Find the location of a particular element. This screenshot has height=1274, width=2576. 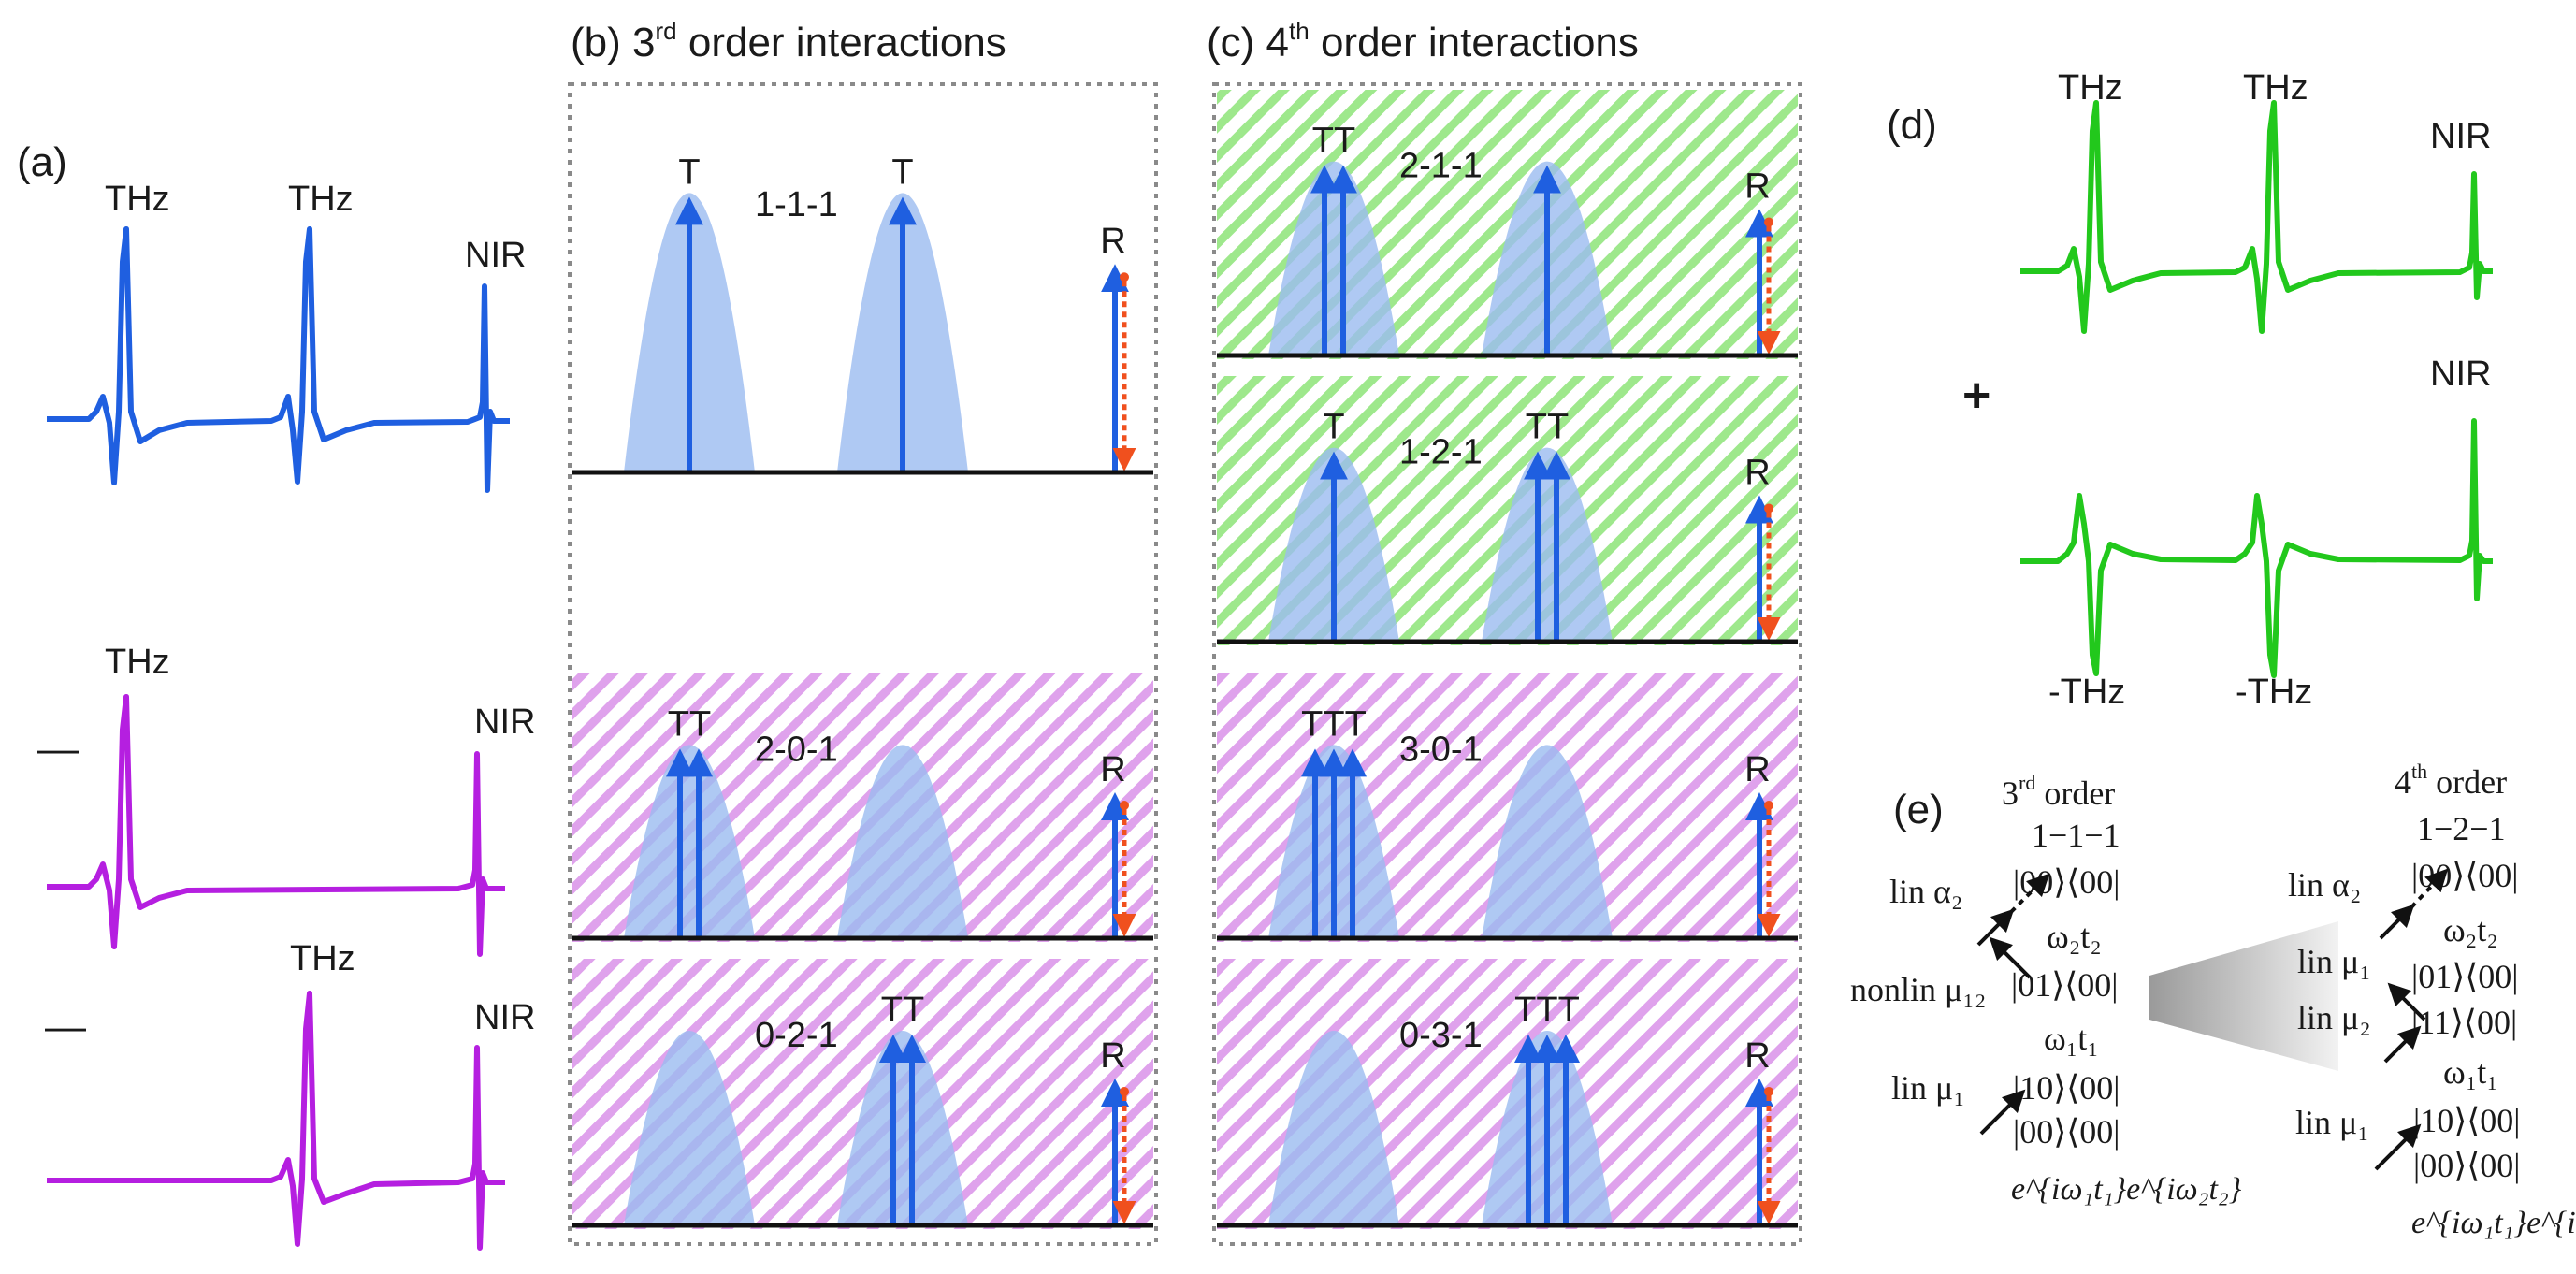

panel-a-row-1: THz THz NIR is located at coordinates (286, 336).